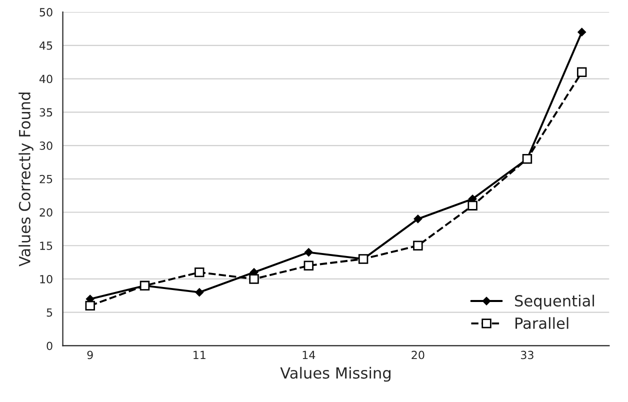 The image size is (628, 402). I want to click on y-tick-label: 50, so click(46, 12).